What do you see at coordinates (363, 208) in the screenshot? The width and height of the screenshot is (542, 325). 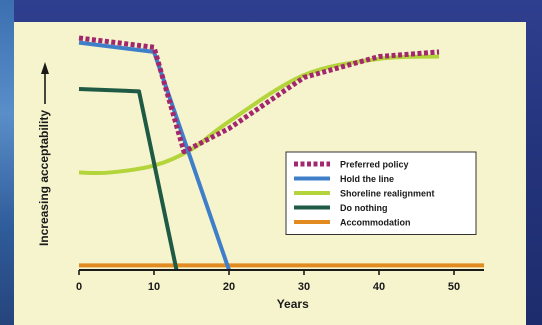 I see `legend-label-do-nothing: Do nothing` at bounding box center [363, 208].